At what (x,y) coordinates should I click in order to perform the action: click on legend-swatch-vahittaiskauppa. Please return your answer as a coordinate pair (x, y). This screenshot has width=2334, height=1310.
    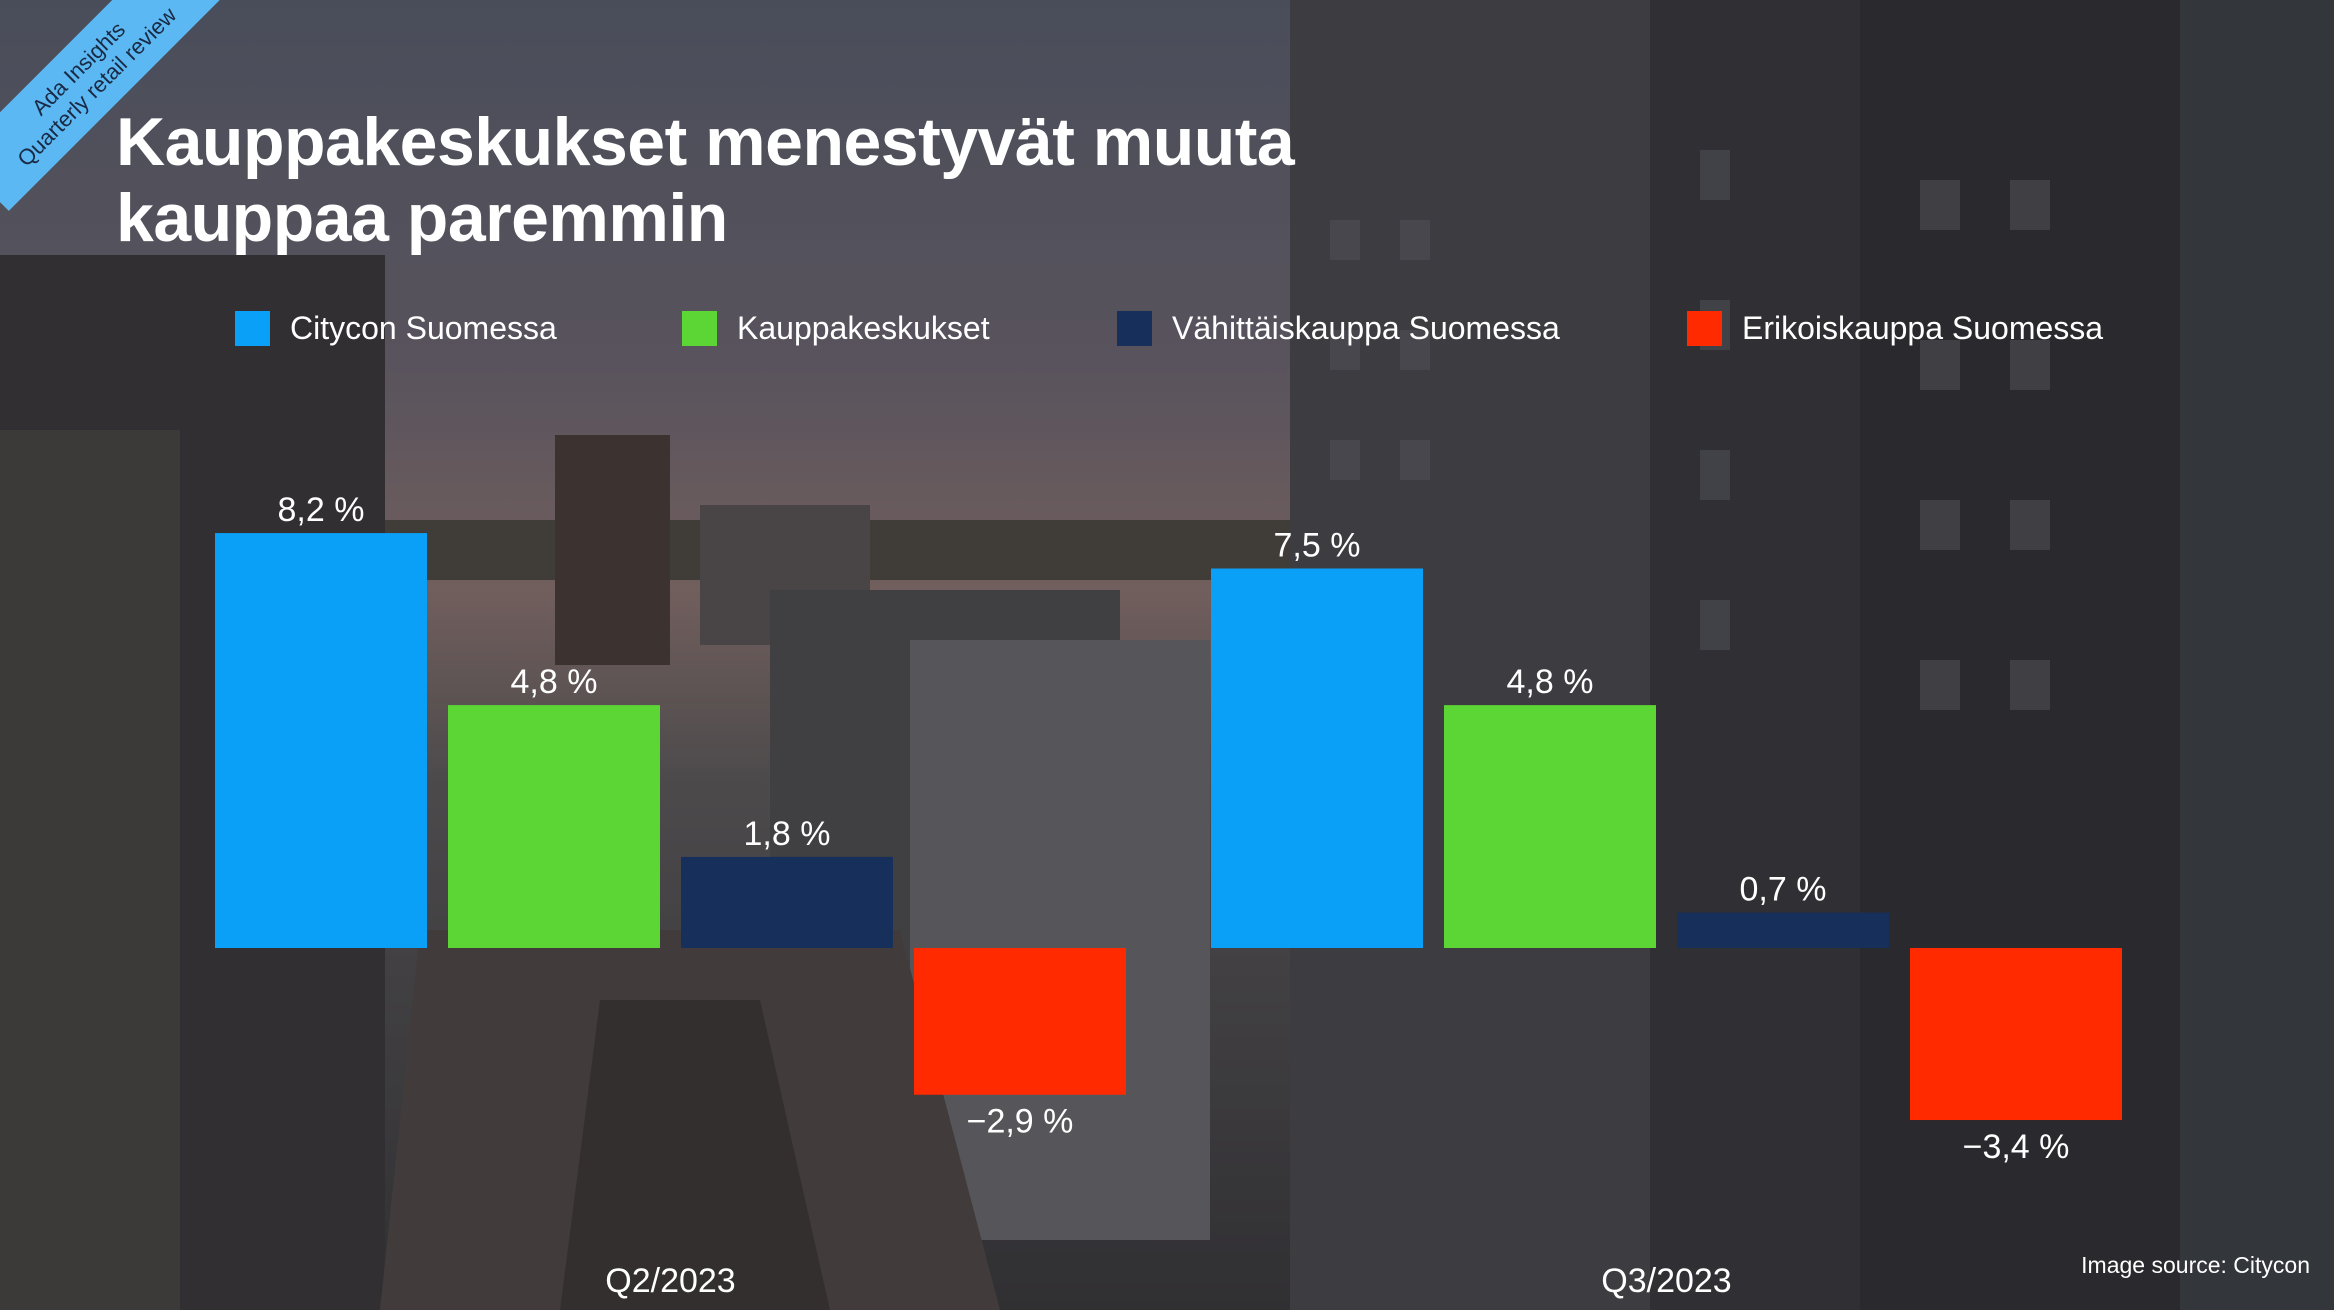
    Looking at the image, I should click on (1134, 328).